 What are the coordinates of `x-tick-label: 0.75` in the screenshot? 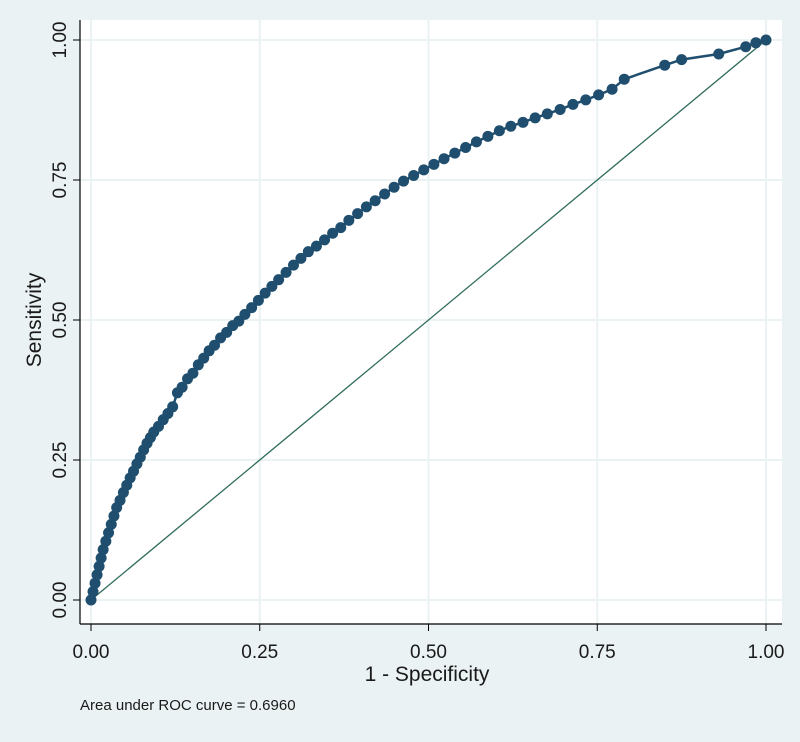 It's located at (597, 652).